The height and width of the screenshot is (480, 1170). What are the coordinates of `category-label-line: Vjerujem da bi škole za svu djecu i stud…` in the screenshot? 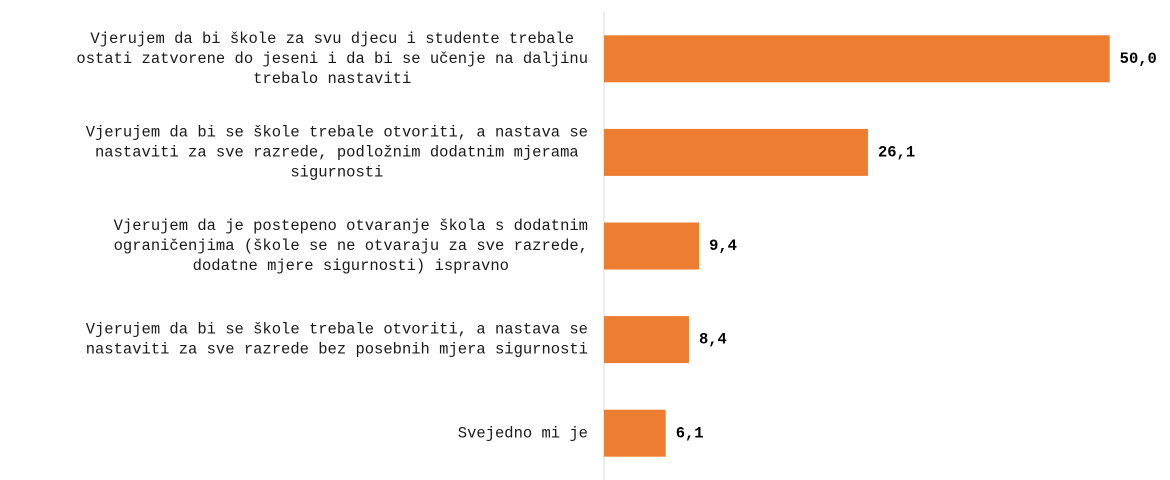 It's located at (332, 39).